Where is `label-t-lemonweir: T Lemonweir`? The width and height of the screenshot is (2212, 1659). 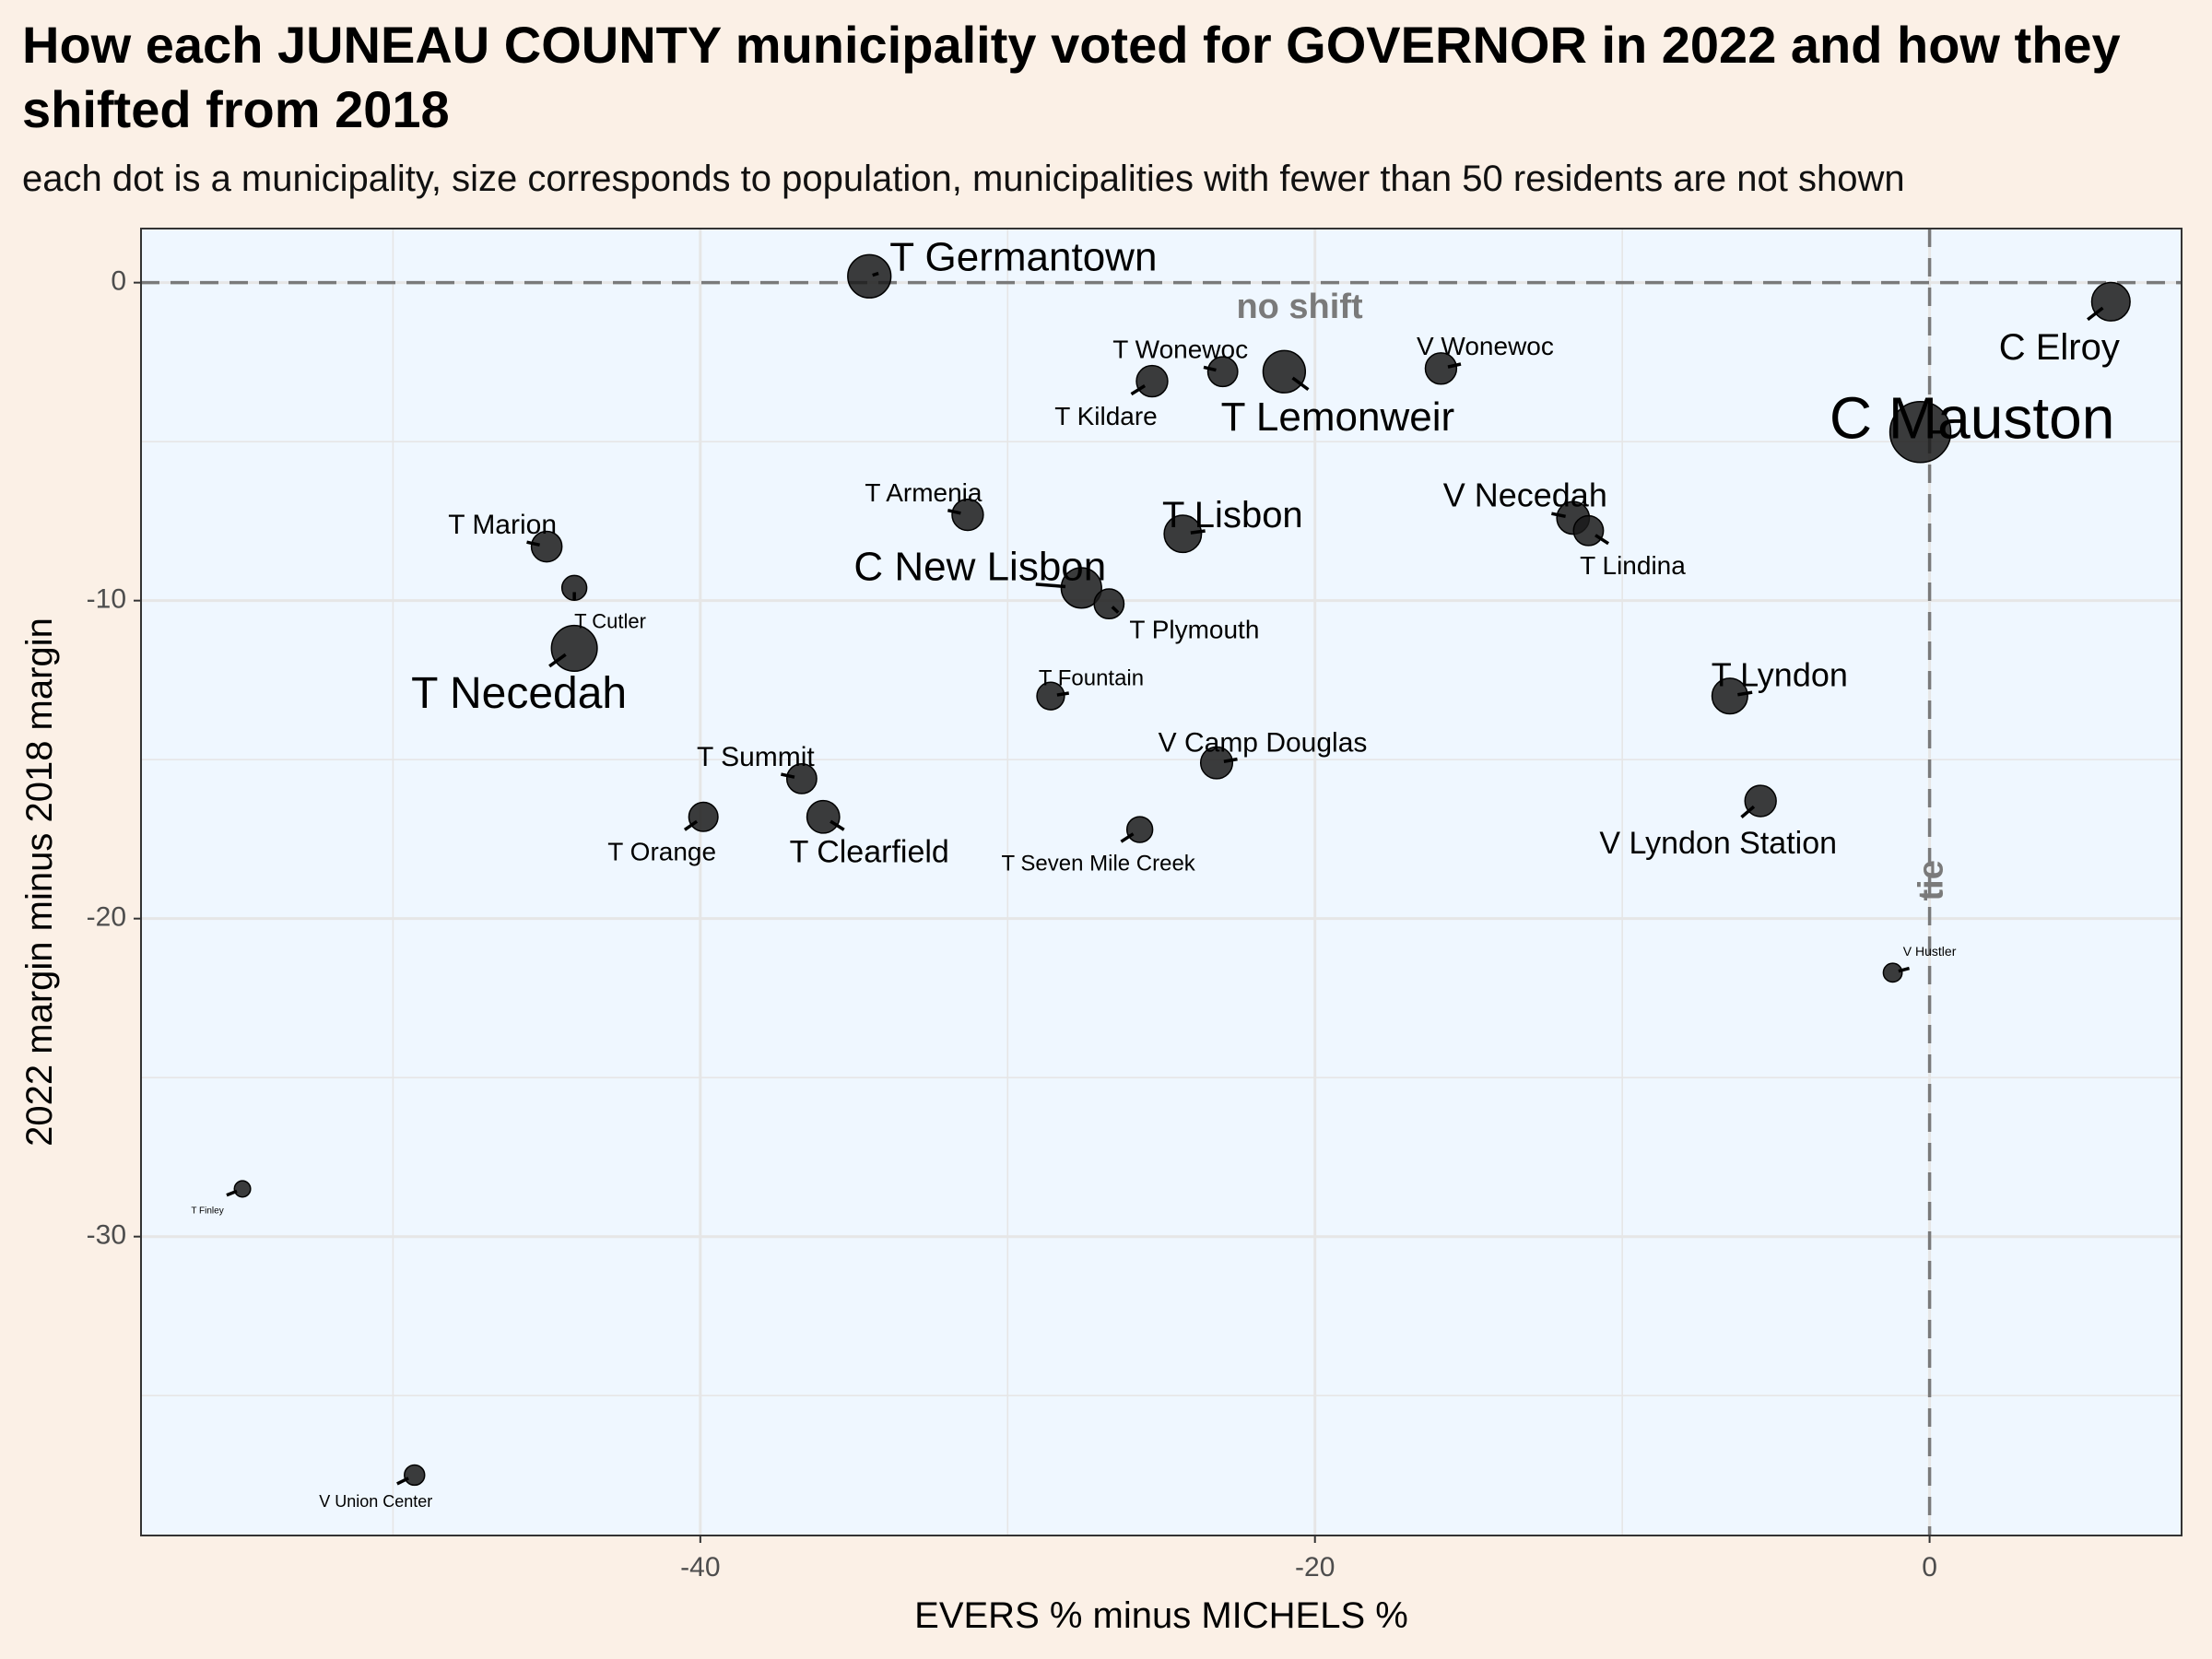
label-t-lemonweir: T Lemonweir is located at coordinates (1338, 417).